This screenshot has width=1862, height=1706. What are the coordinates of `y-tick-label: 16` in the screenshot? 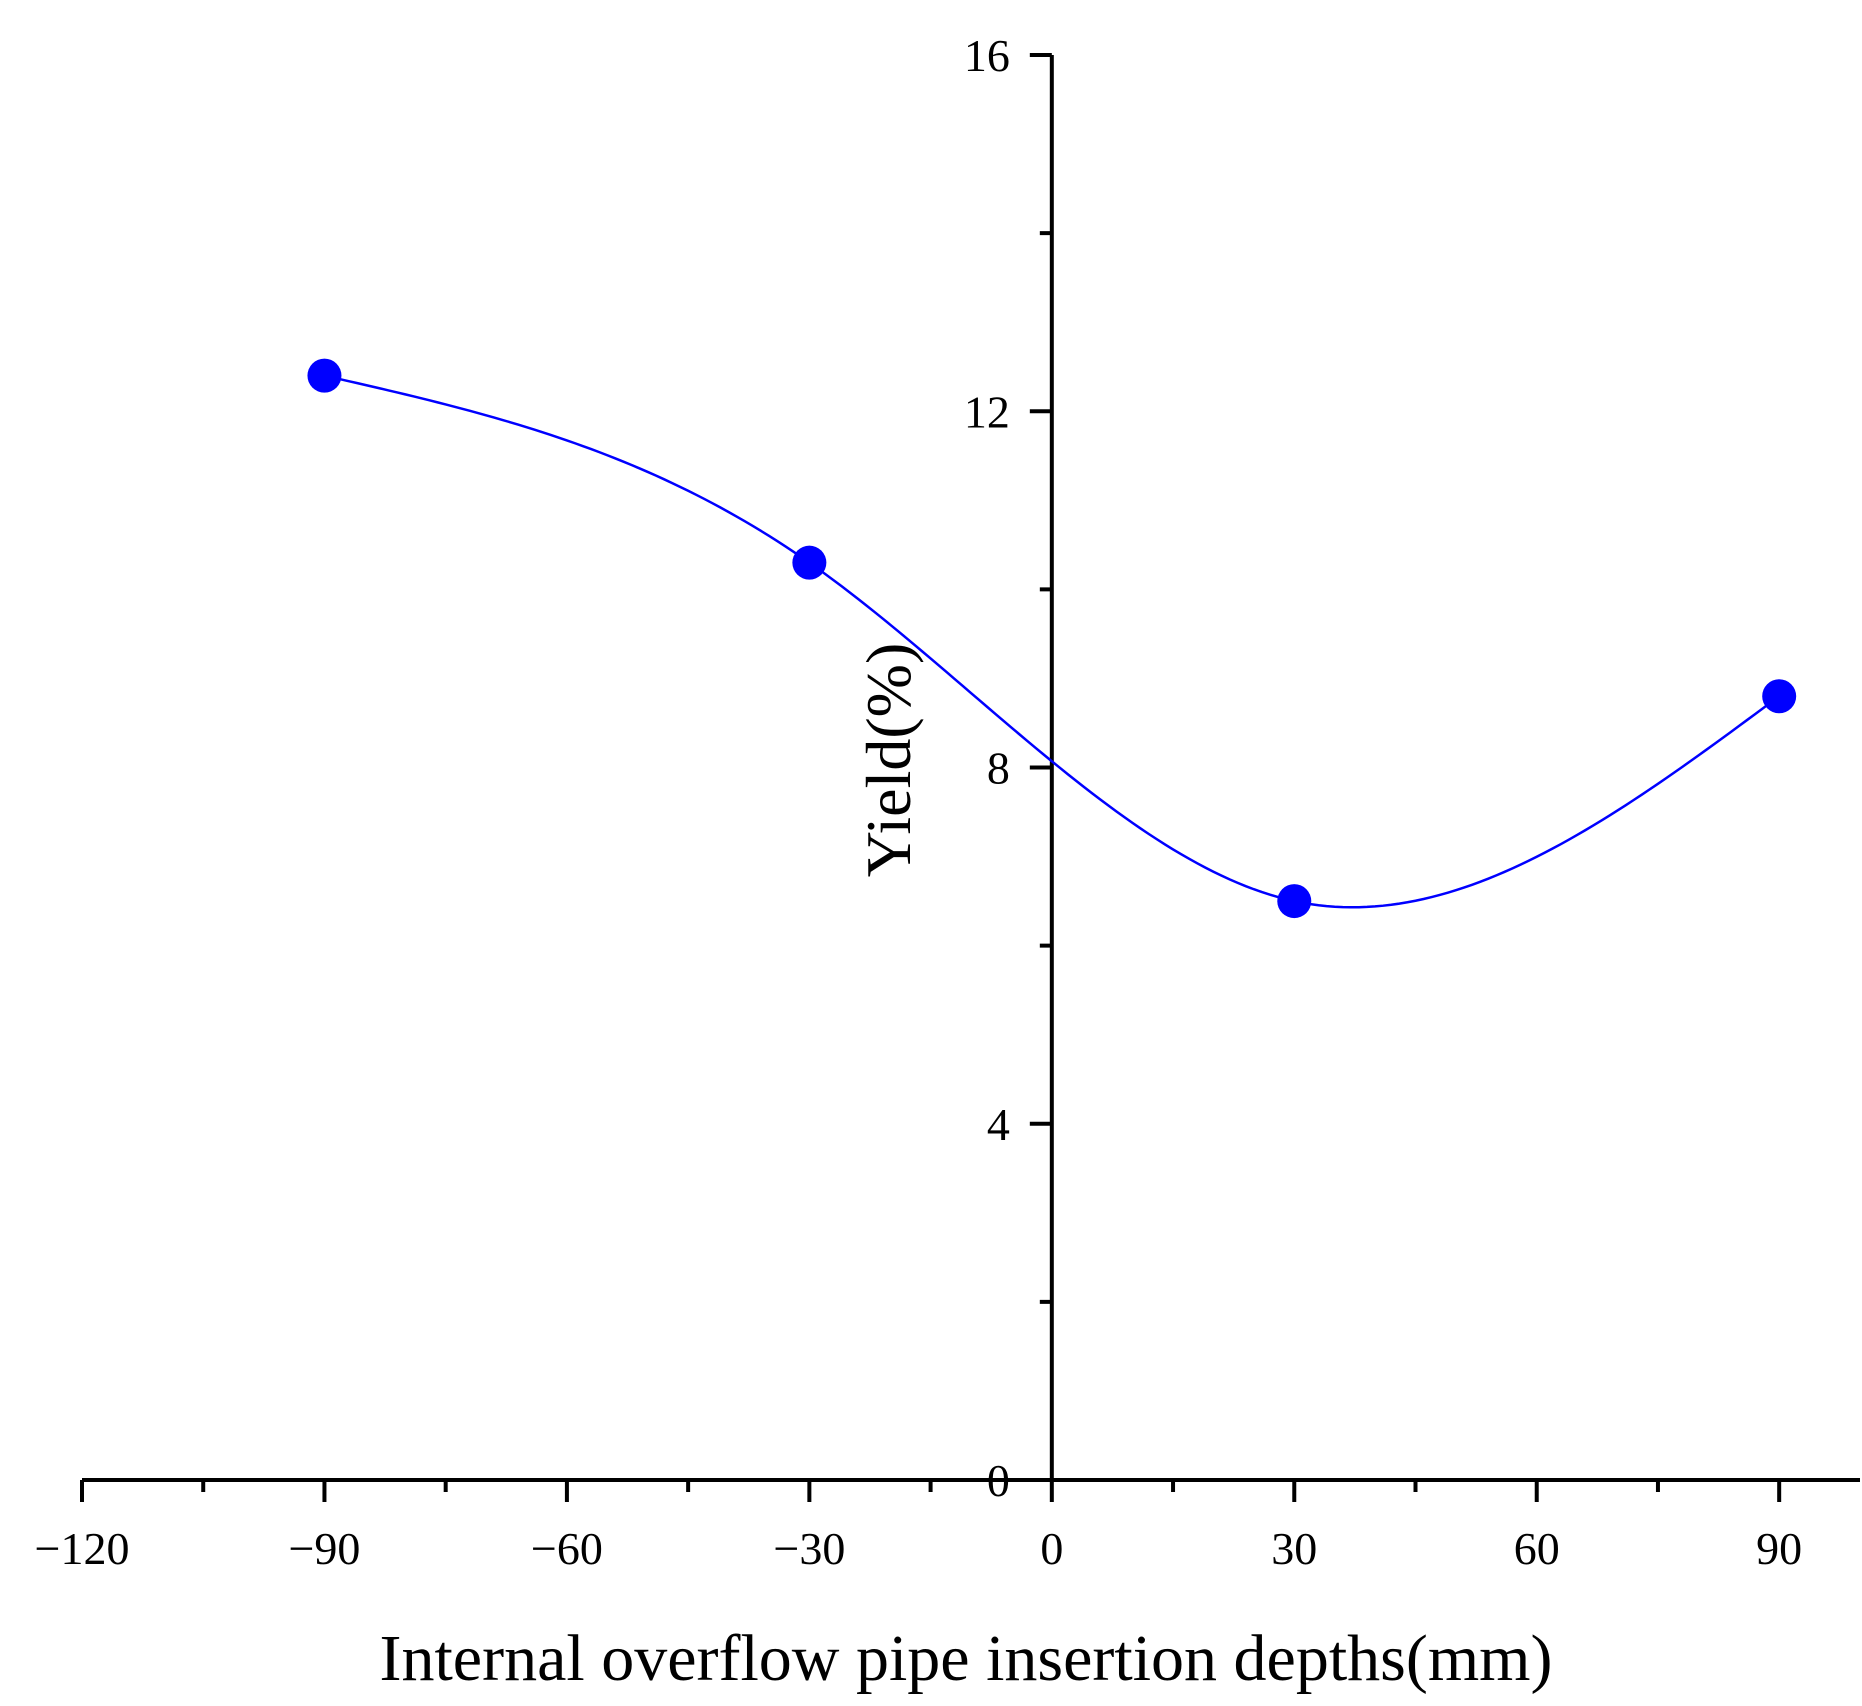 It's located at (987, 55).